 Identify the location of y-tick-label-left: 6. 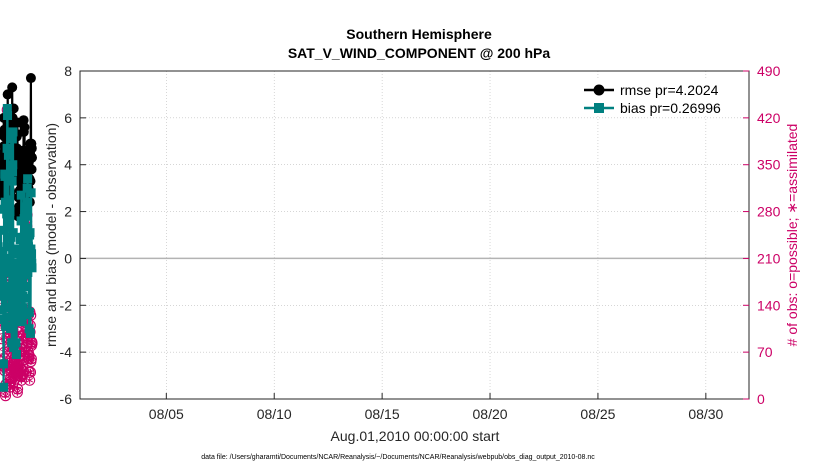
(68, 118).